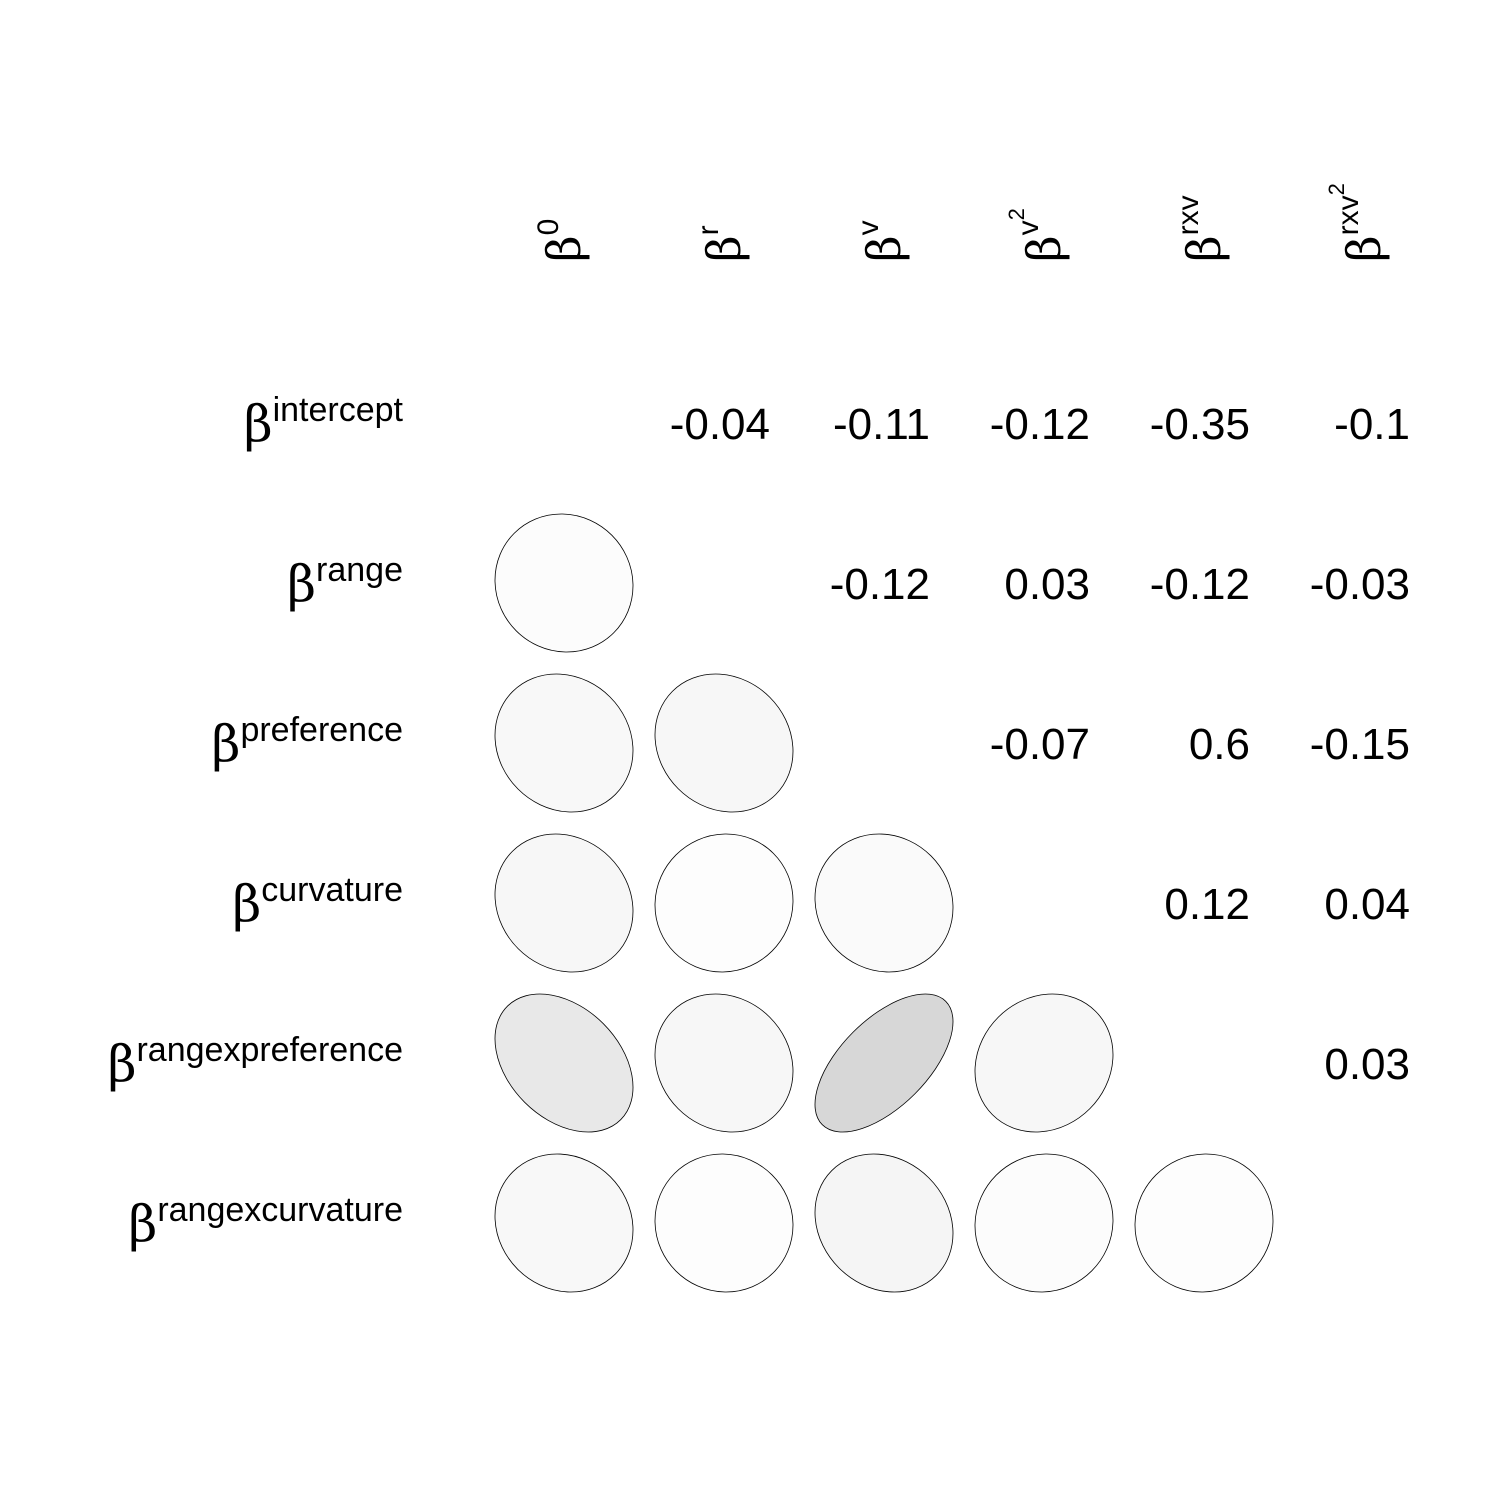 The width and height of the screenshot is (1500, 1500). Describe the element at coordinates (1360, 584) in the screenshot. I see `correlation-value: -0.03` at that location.